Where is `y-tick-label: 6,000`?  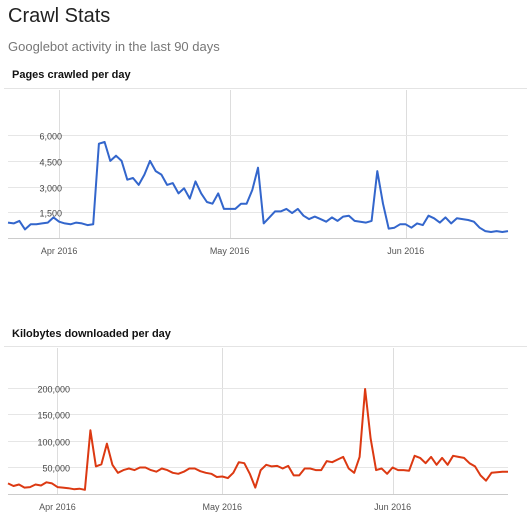
y-tick-label: 6,000 is located at coordinates (50, 137).